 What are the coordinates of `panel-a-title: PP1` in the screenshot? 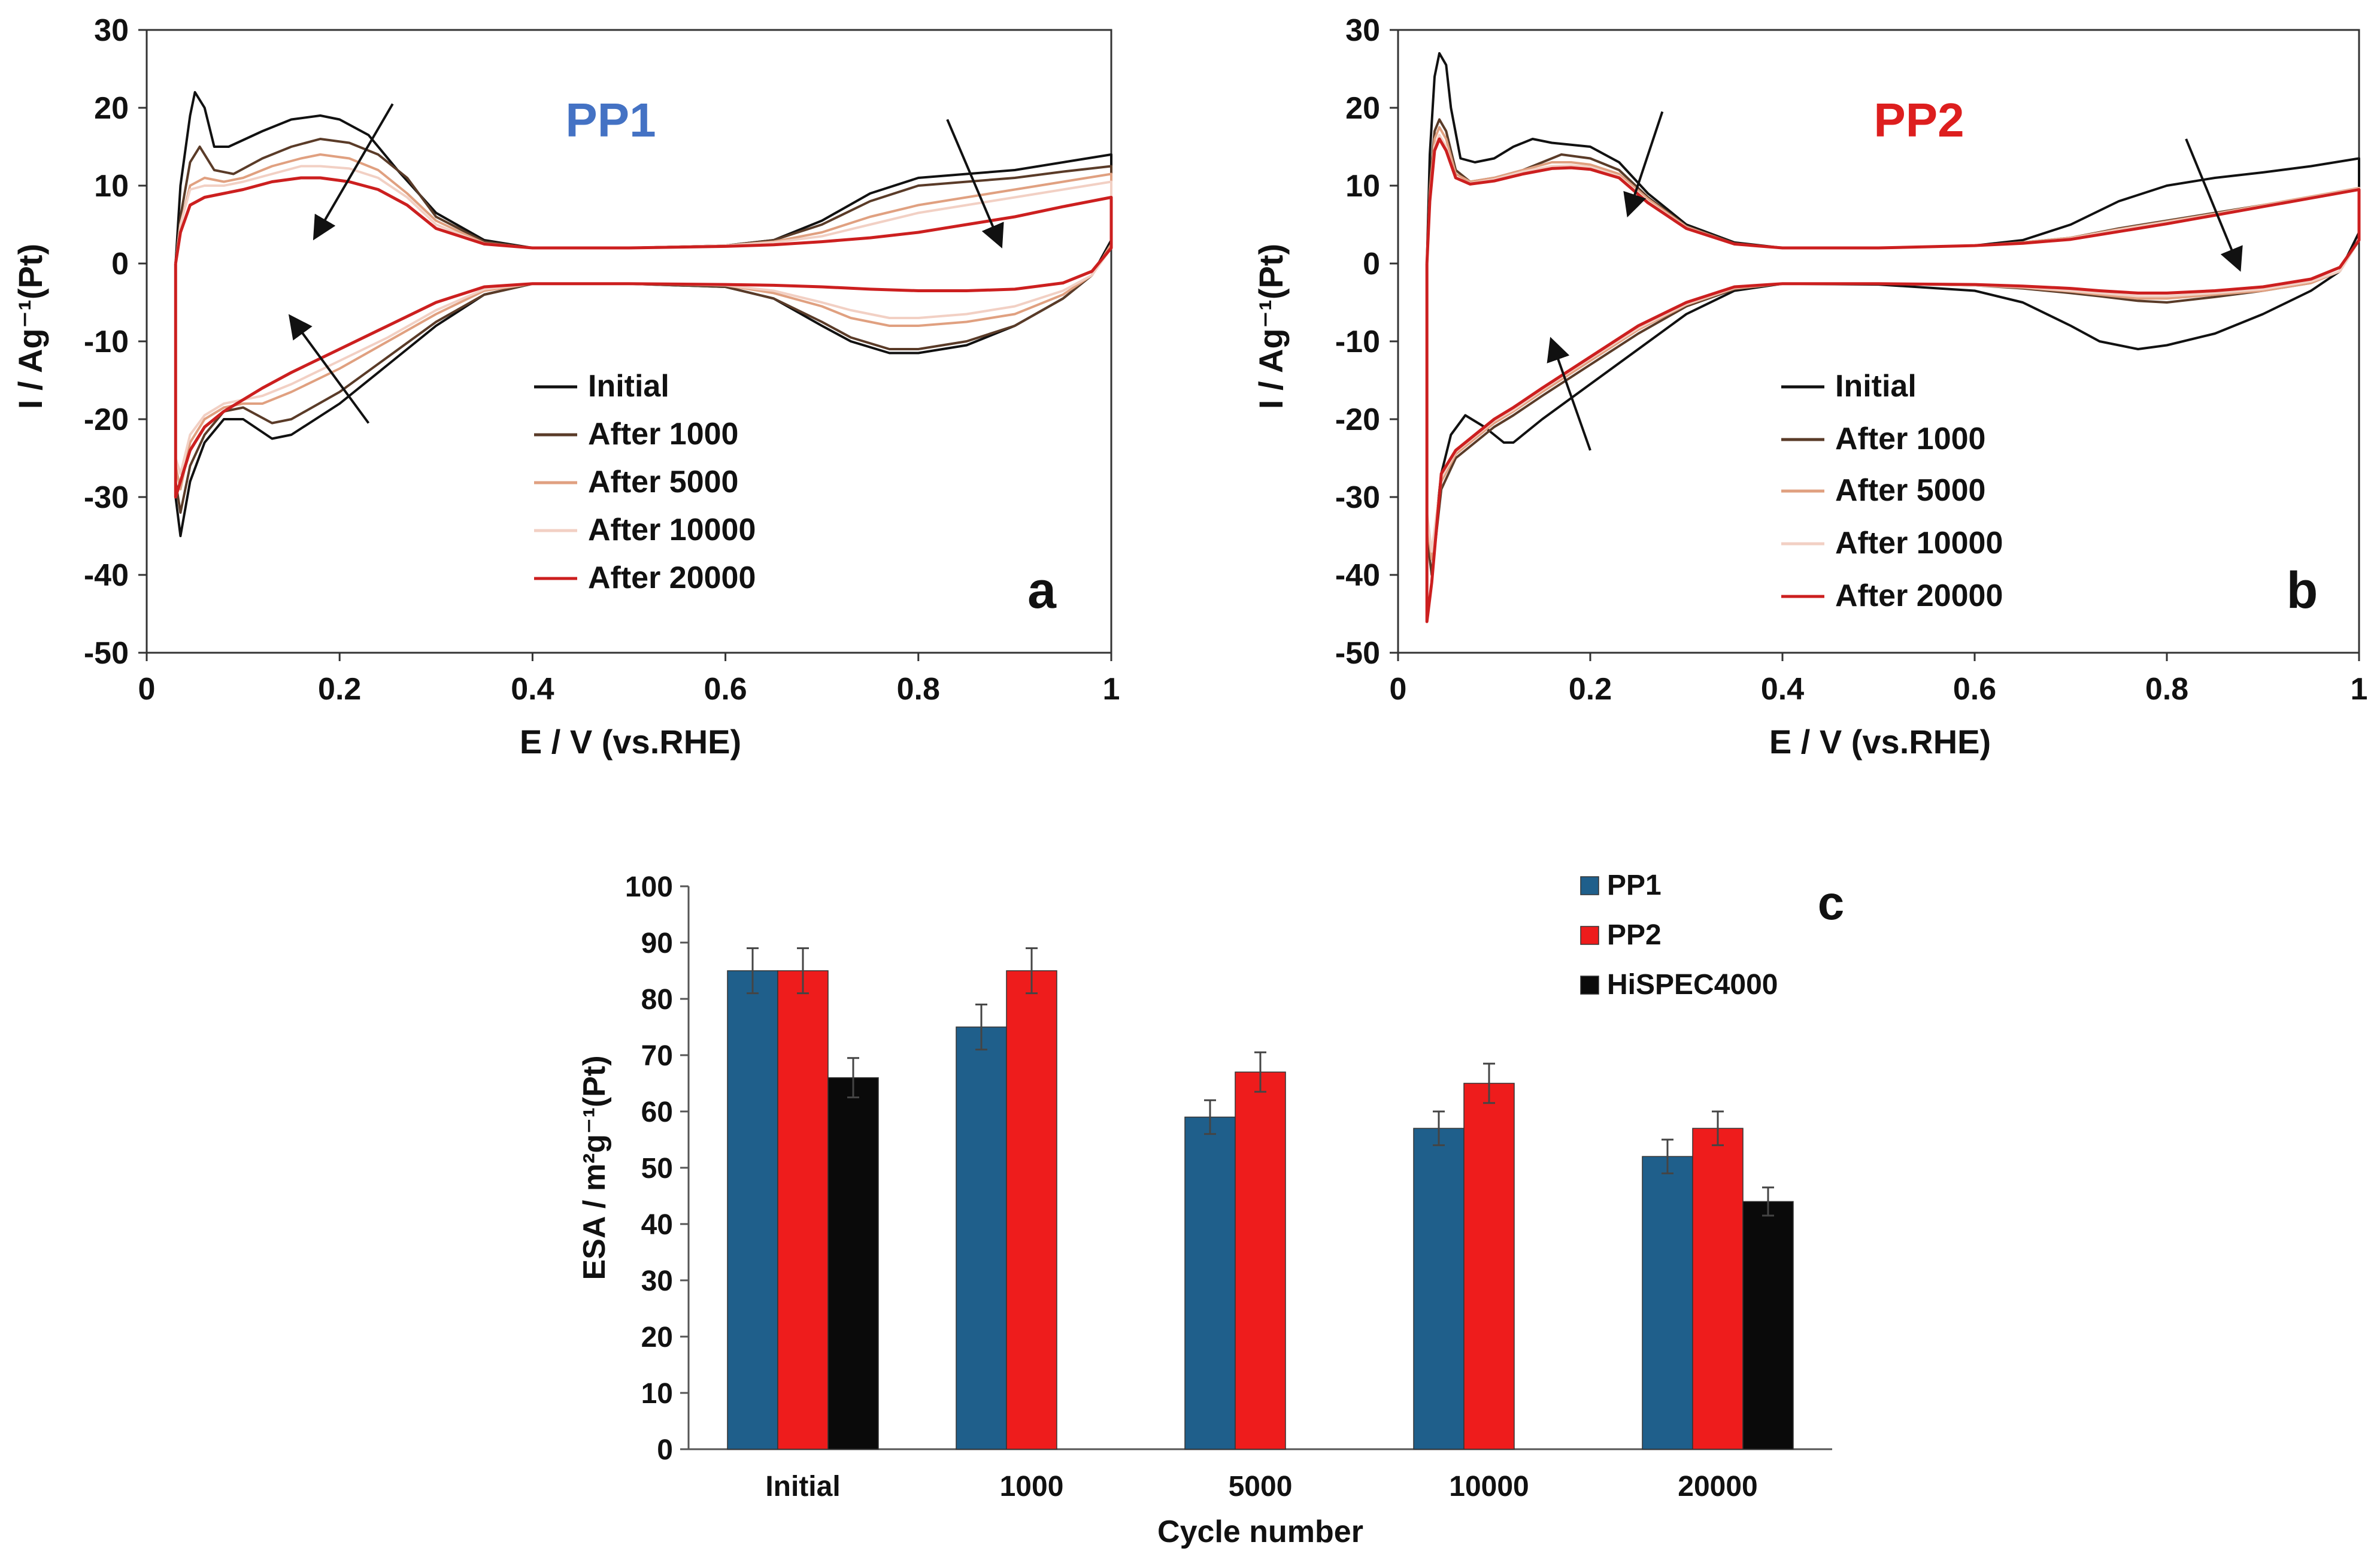 It's located at (610, 120).